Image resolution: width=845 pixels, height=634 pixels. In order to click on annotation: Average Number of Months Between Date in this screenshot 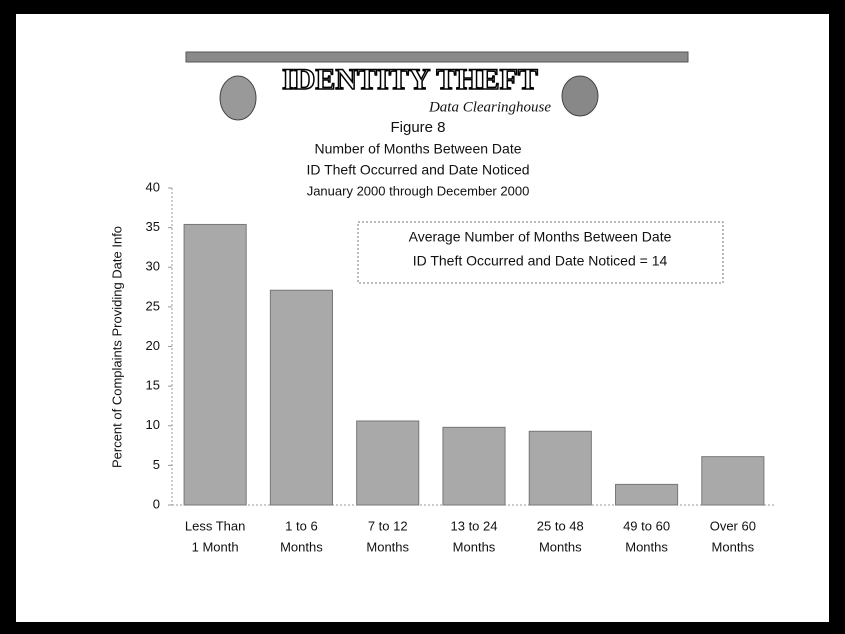, I will do `click(540, 237)`.